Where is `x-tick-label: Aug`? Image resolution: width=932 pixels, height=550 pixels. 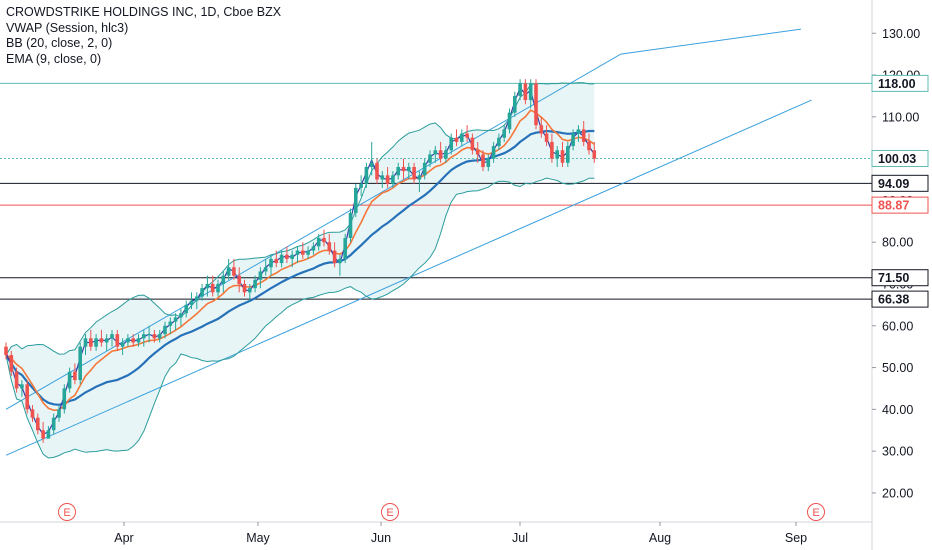
x-tick-label: Aug is located at coordinates (660, 538).